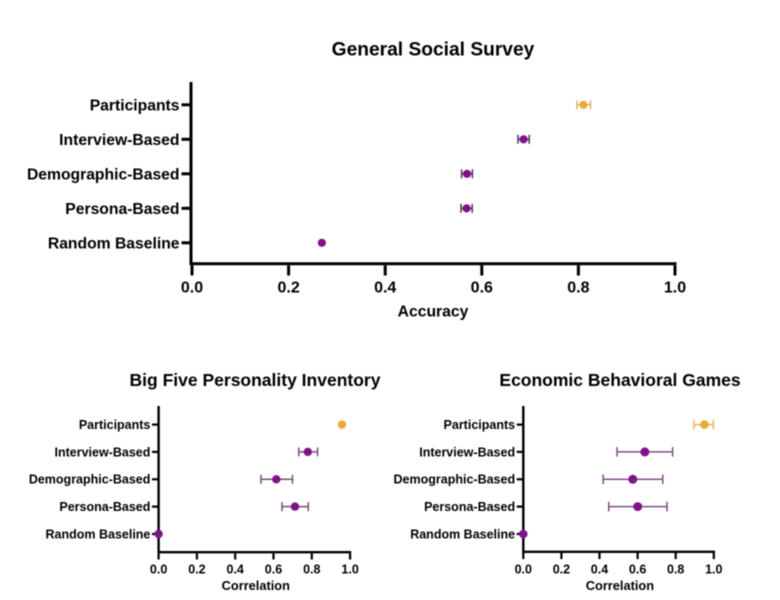  What do you see at coordinates (255, 380) in the screenshot?
I see `svg-text: Big Five Personality Inventory` at bounding box center [255, 380].